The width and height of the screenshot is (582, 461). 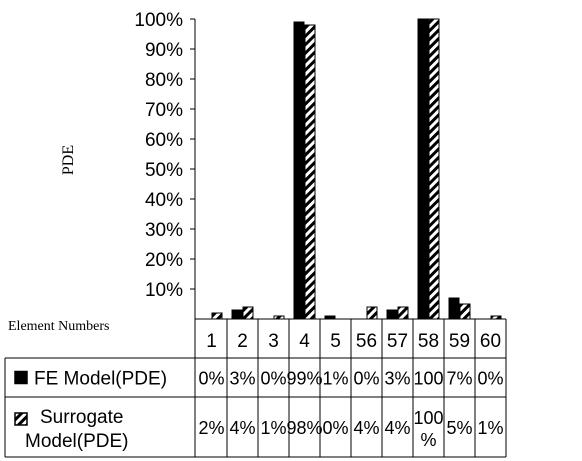 What do you see at coordinates (397, 341) in the screenshot?
I see `x-tick-label: 57` at bounding box center [397, 341].